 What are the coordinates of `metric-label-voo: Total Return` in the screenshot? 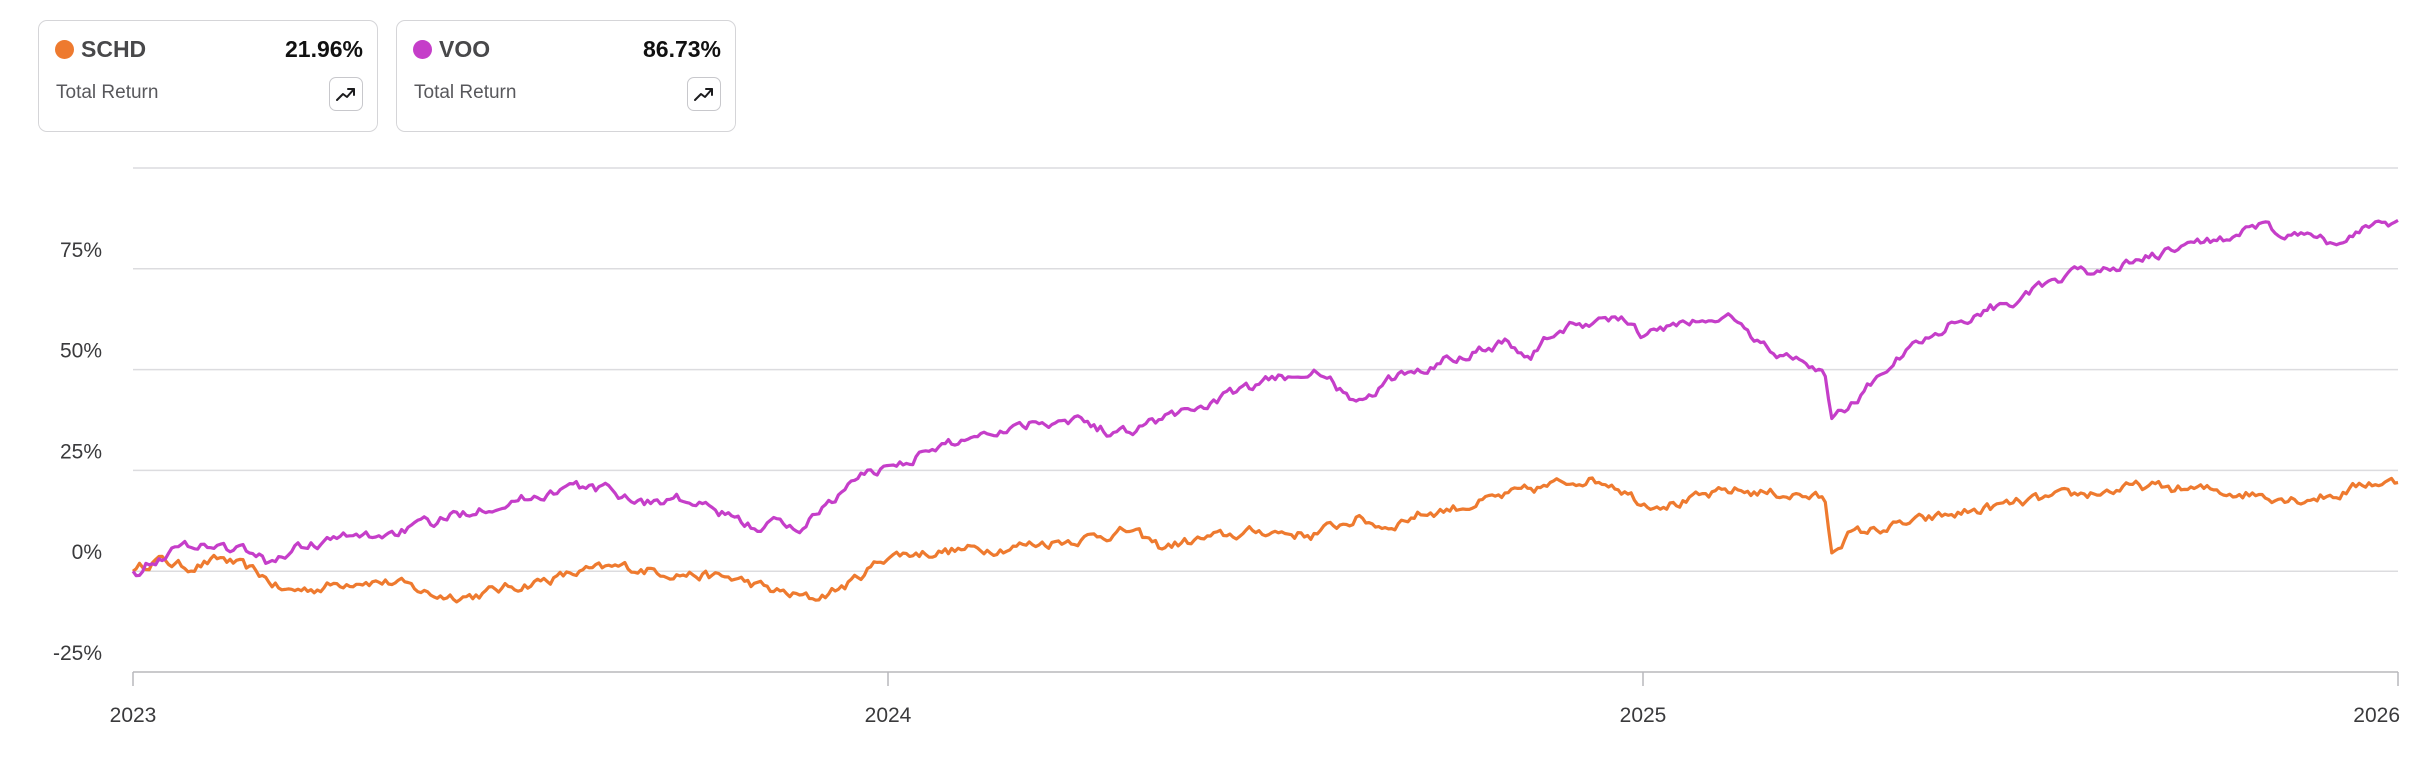 It's located at (465, 92).